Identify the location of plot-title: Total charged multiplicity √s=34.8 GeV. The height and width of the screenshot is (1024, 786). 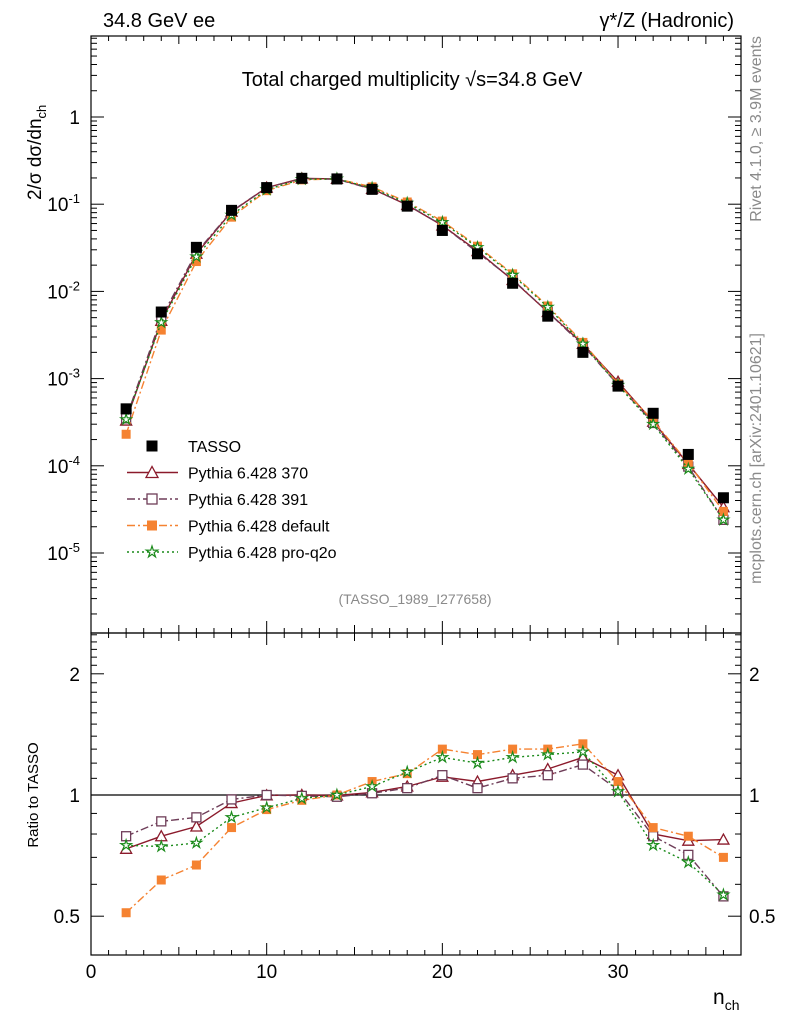
(412, 80).